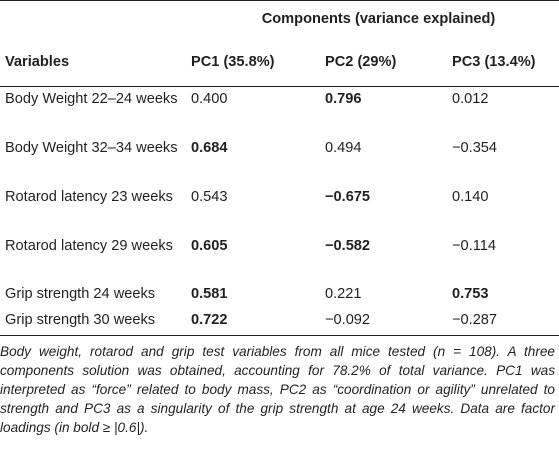 The height and width of the screenshot is (453, 559). What do you see at coordinates (343, 294) in the screenshot?
I see `row-pc2: 0.221` at bounding box center [343, 294].